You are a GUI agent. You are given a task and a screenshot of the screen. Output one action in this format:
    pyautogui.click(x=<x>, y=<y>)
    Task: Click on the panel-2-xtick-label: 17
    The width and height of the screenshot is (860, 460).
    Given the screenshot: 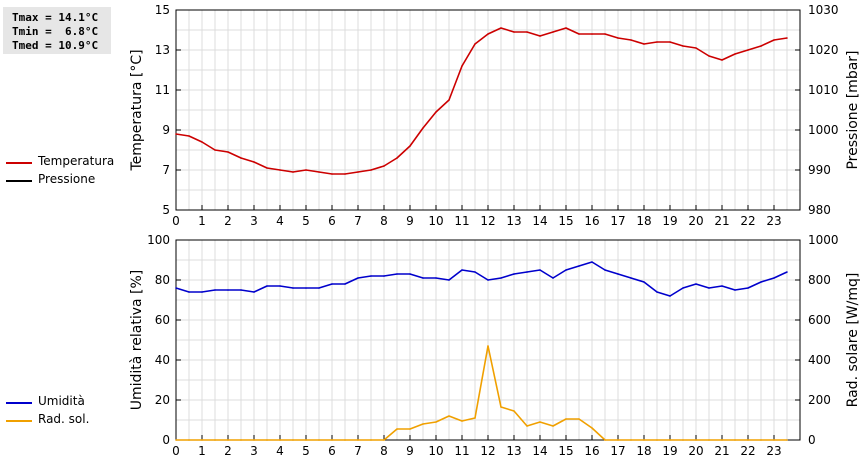 What is the action you would take?
    pyautogui.click(x=617, y=451)
    